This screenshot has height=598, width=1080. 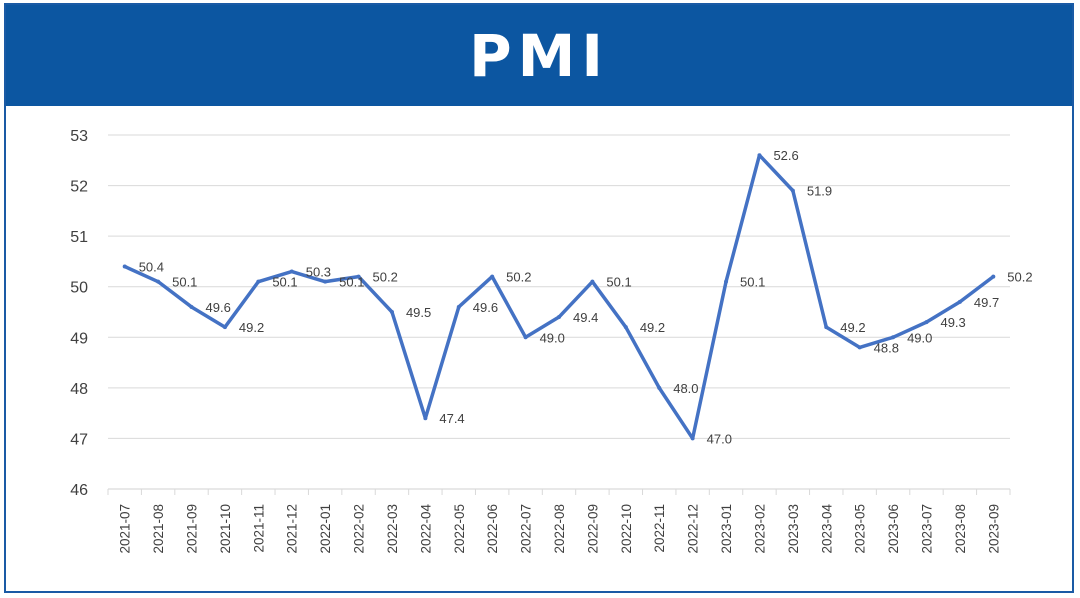 I want to click on data-label: 48.8, so click(x=886, y=347).